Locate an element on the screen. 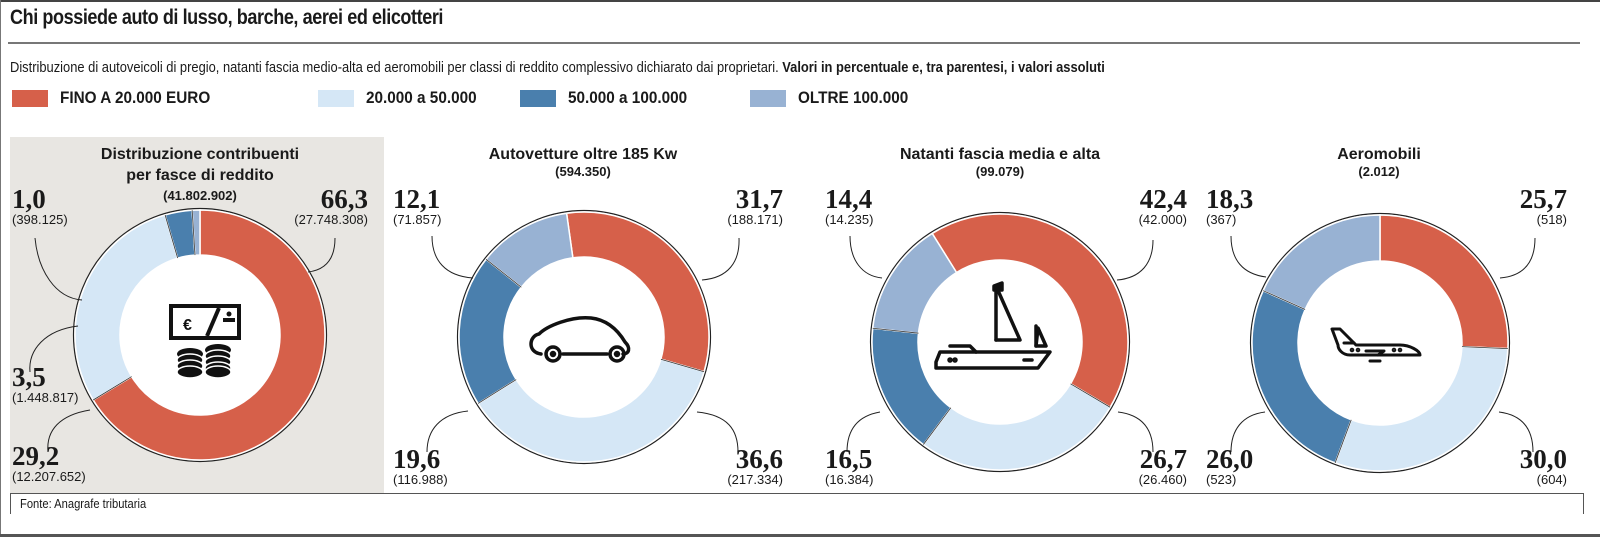 The height and width of the screenshot is (537, 1600). legend-item-over-100k: OLTRE 100.000 is located at coordinates (835, 98).